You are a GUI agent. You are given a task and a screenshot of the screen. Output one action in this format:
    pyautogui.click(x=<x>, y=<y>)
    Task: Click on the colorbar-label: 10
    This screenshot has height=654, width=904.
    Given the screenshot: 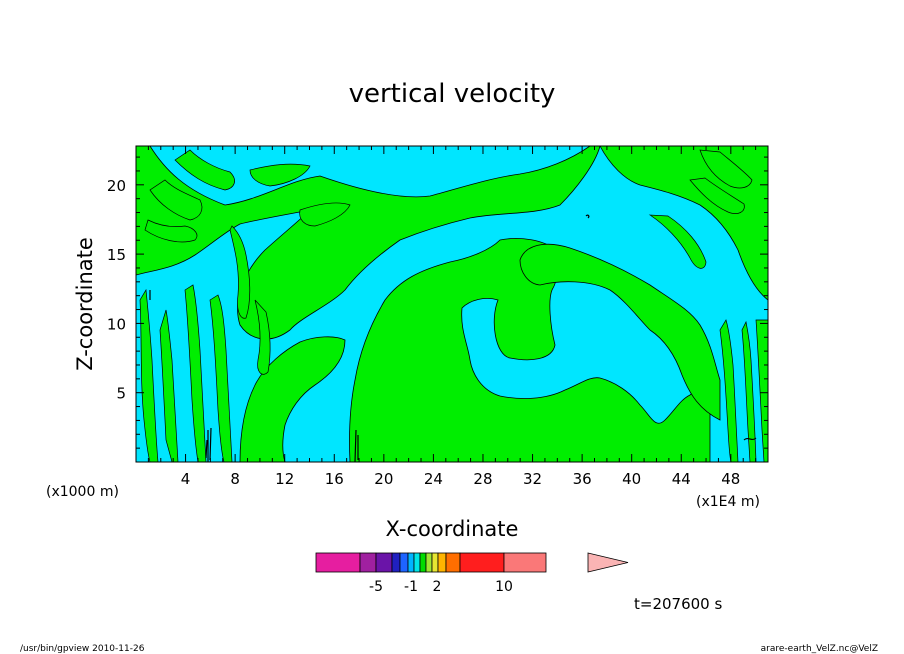 What is the action you would take?
    pyautogui.click(x=504, y=587)
    